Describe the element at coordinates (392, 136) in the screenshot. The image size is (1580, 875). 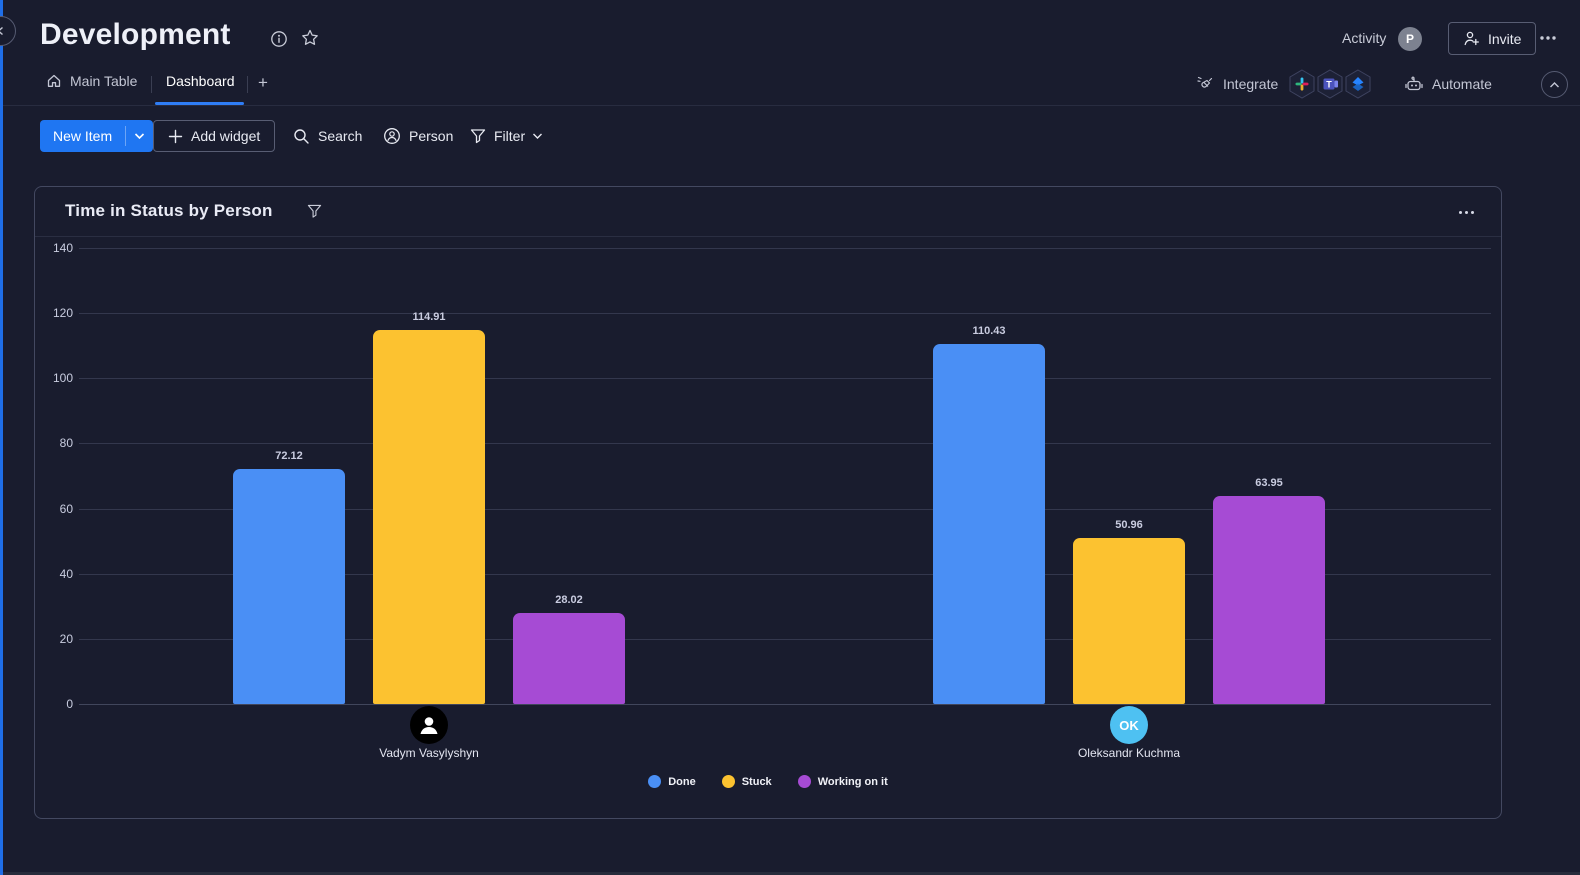
I see `person-icon` at that location.